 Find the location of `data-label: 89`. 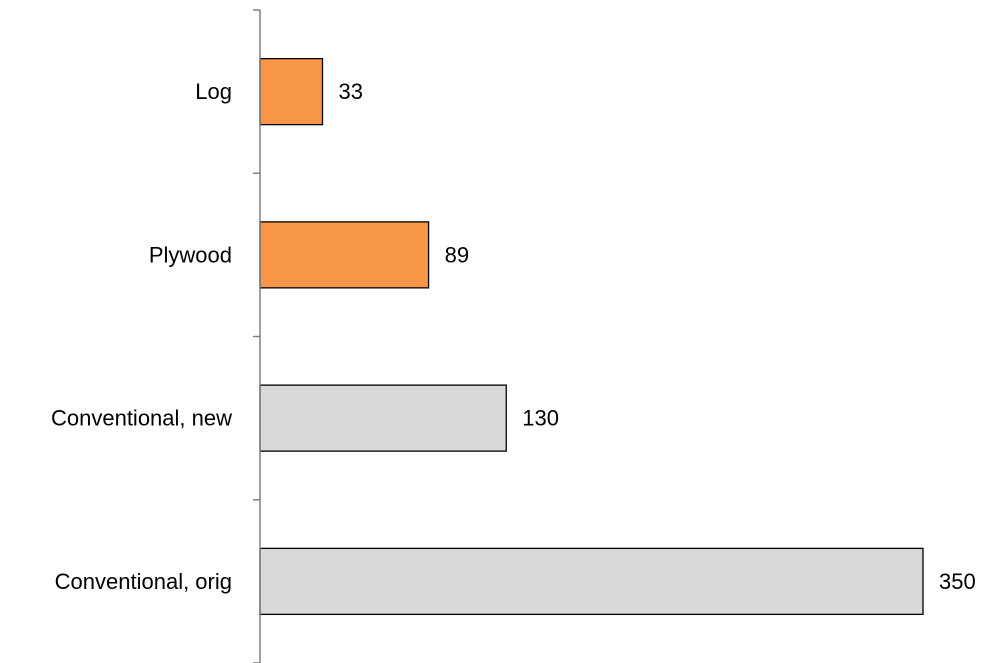

data-label: 89 is located at coordinates (457, 254).